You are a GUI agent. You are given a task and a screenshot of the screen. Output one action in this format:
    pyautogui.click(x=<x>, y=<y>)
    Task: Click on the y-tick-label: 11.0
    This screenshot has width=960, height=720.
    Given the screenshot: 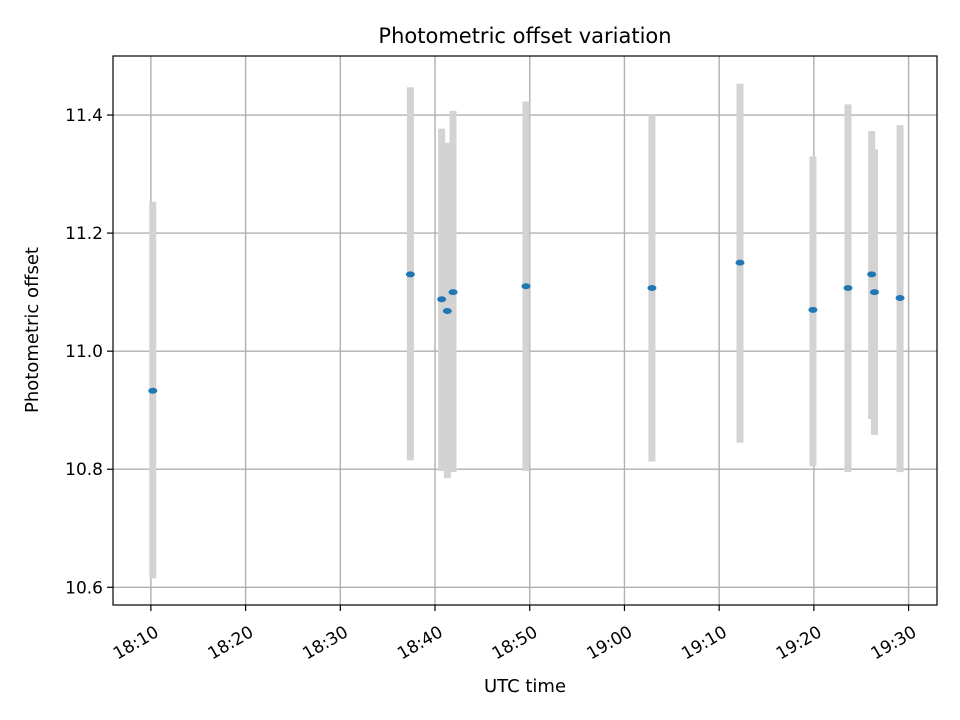 What is the action you would take?
    pyautogui.click(x=84, y=352)
    